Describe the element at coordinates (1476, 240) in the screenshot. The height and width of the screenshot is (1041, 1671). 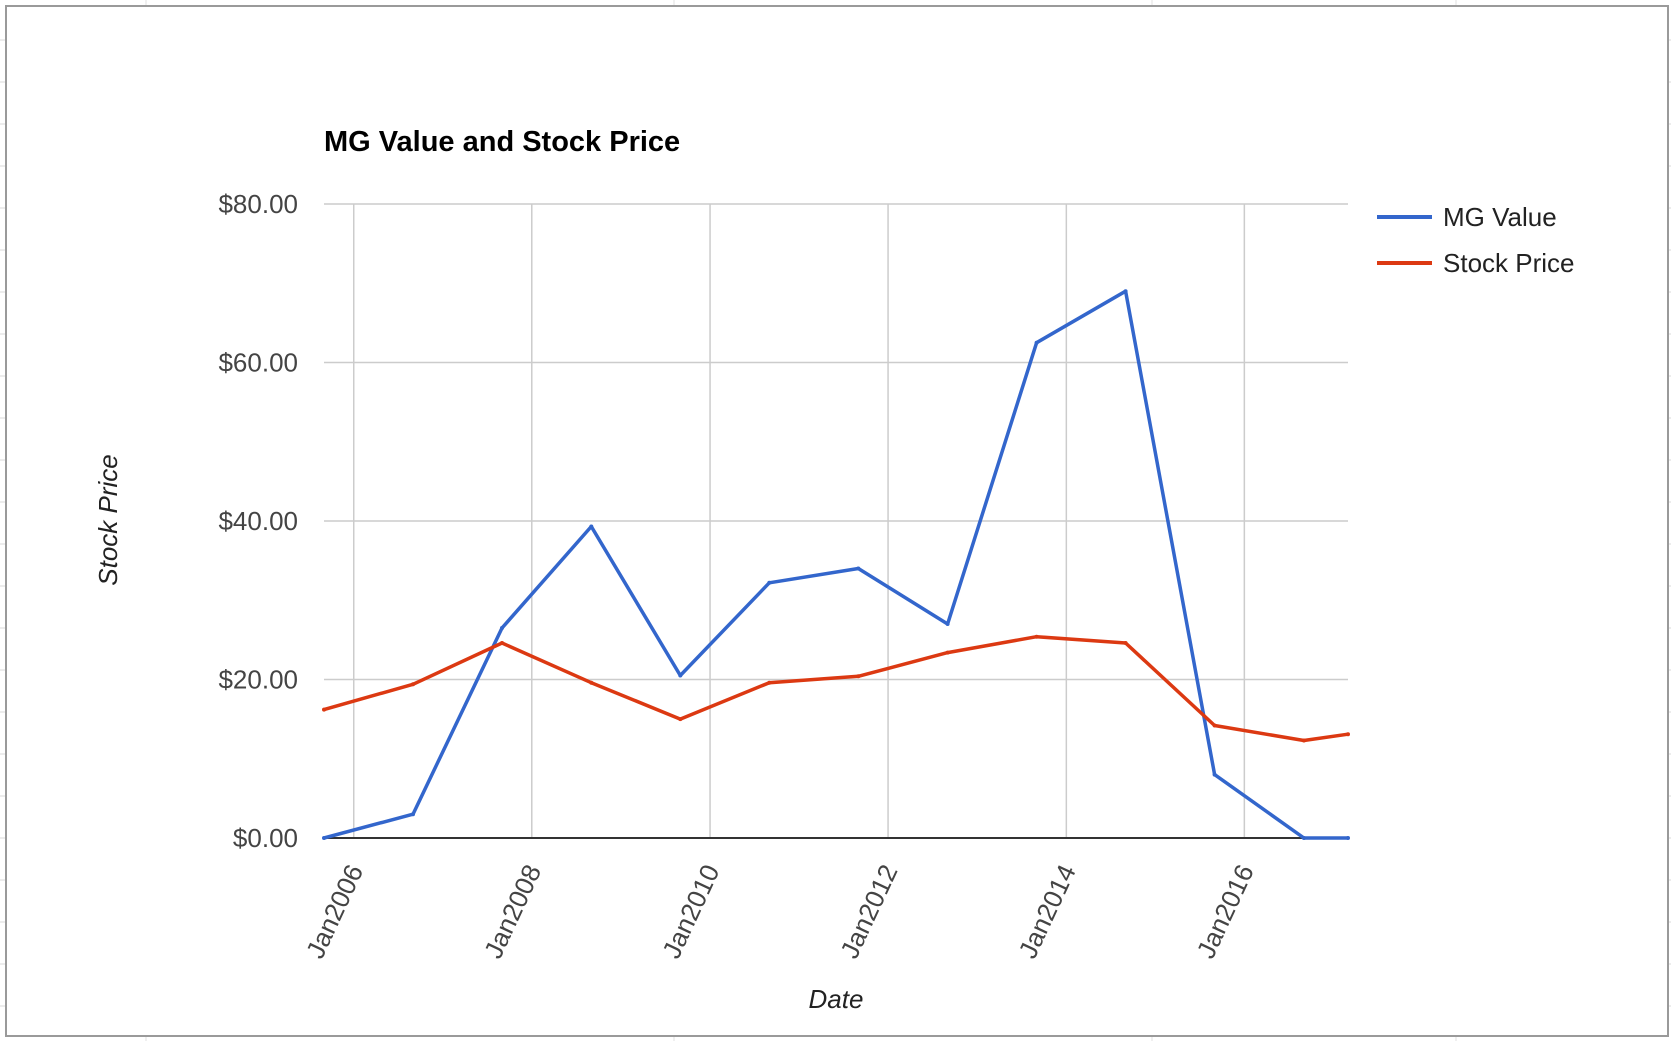
I see `legend: MG Value Stock Price` at that location.